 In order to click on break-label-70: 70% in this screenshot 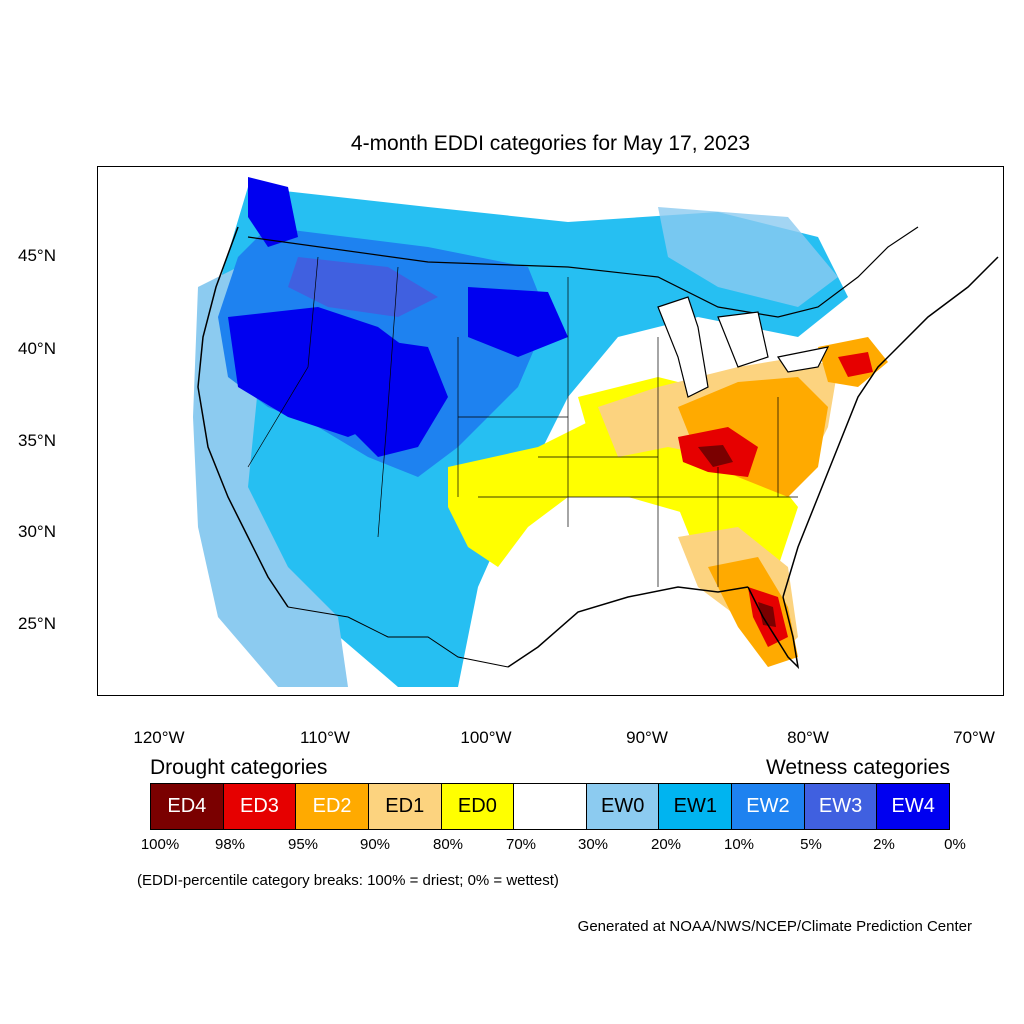, I will do `click(521, 844)`.